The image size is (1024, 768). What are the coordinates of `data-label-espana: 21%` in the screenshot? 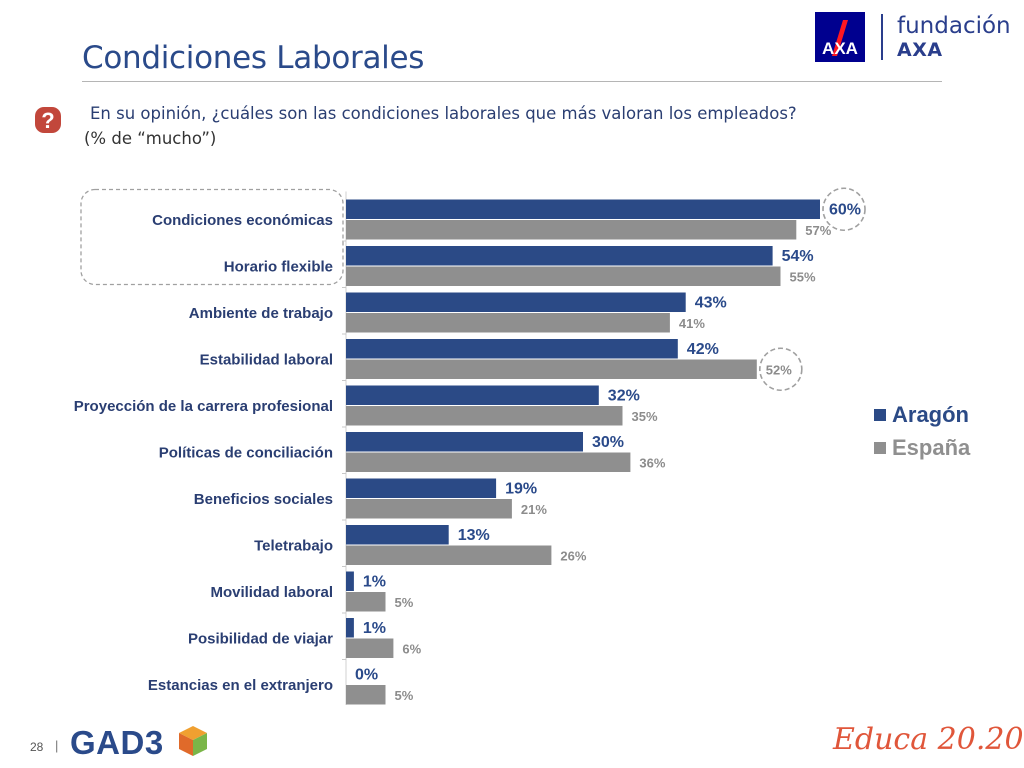 It's located at (534, 509).